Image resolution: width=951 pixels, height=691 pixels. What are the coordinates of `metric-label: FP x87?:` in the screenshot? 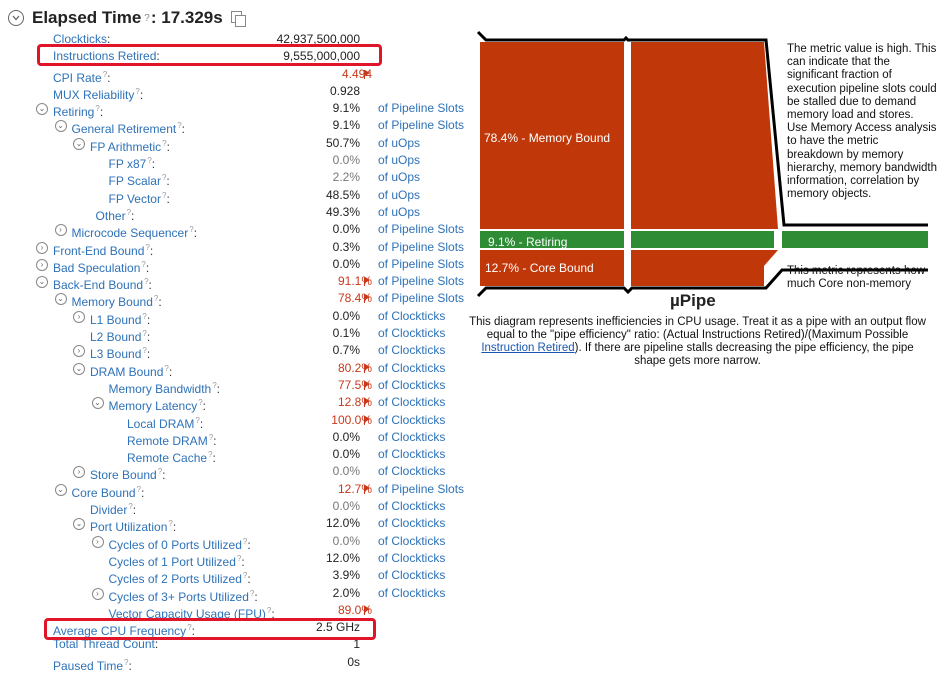 It's located at (132, 164).